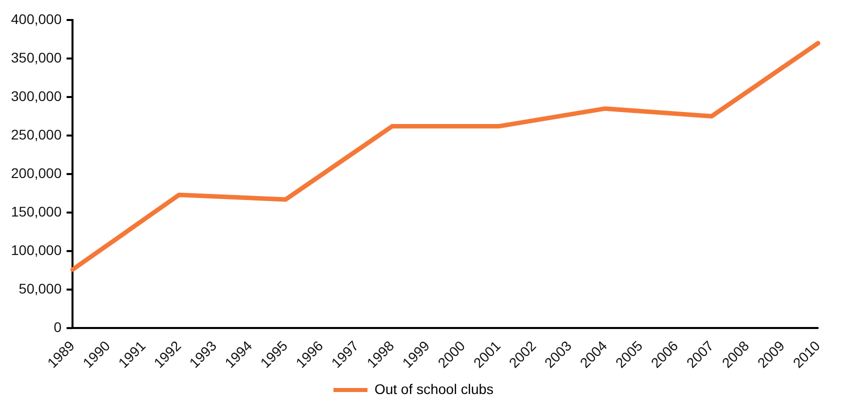 This screenshot has height=415, width=841. What do you see at coordinates (36, 18) in the screenshot?
I see `y-tick-label: 400,000` at bounding box center [36, 18].